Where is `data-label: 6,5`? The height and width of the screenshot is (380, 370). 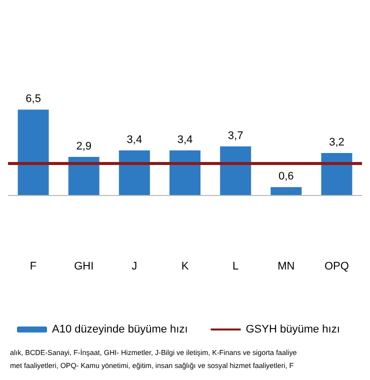 data-label: 6,5 is located at coordinates (33, 99).